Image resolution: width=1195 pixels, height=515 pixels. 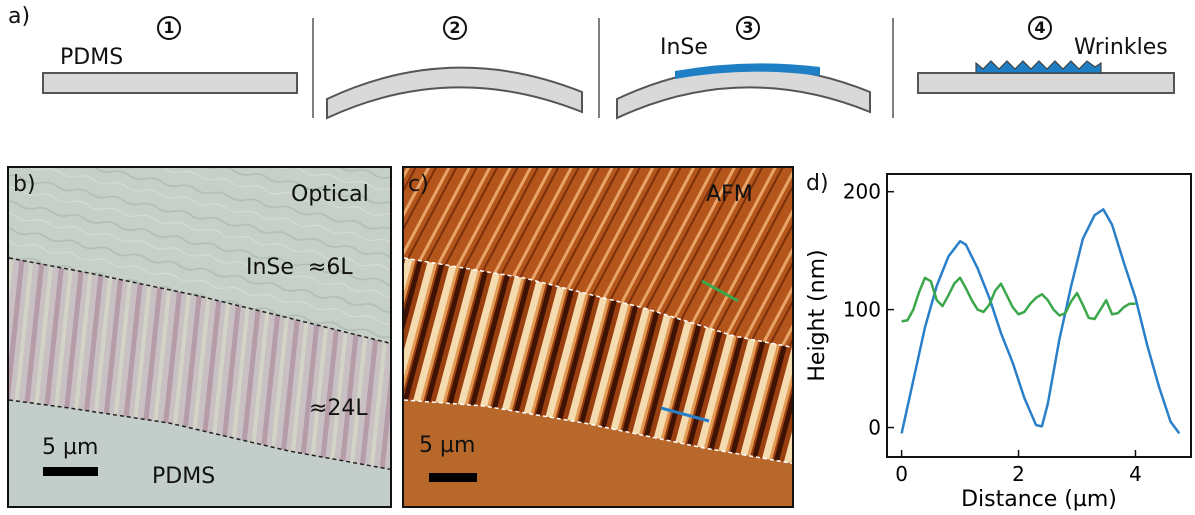 I want to click on wrinkles-label: Wrinkles, so click(x=1121, y=47).